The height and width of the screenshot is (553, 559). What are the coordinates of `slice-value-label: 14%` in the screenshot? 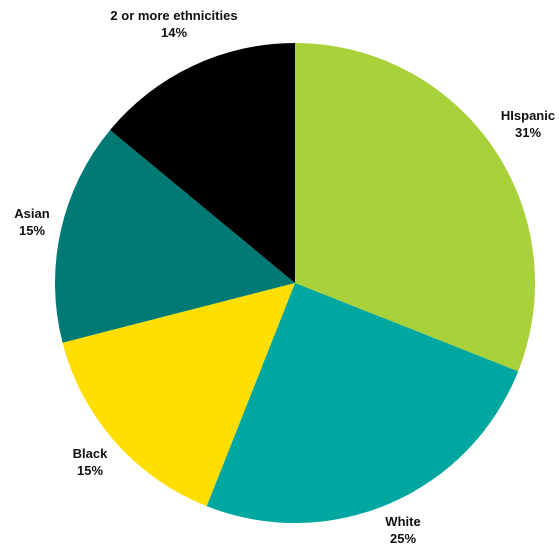 It's located at (174, 32).